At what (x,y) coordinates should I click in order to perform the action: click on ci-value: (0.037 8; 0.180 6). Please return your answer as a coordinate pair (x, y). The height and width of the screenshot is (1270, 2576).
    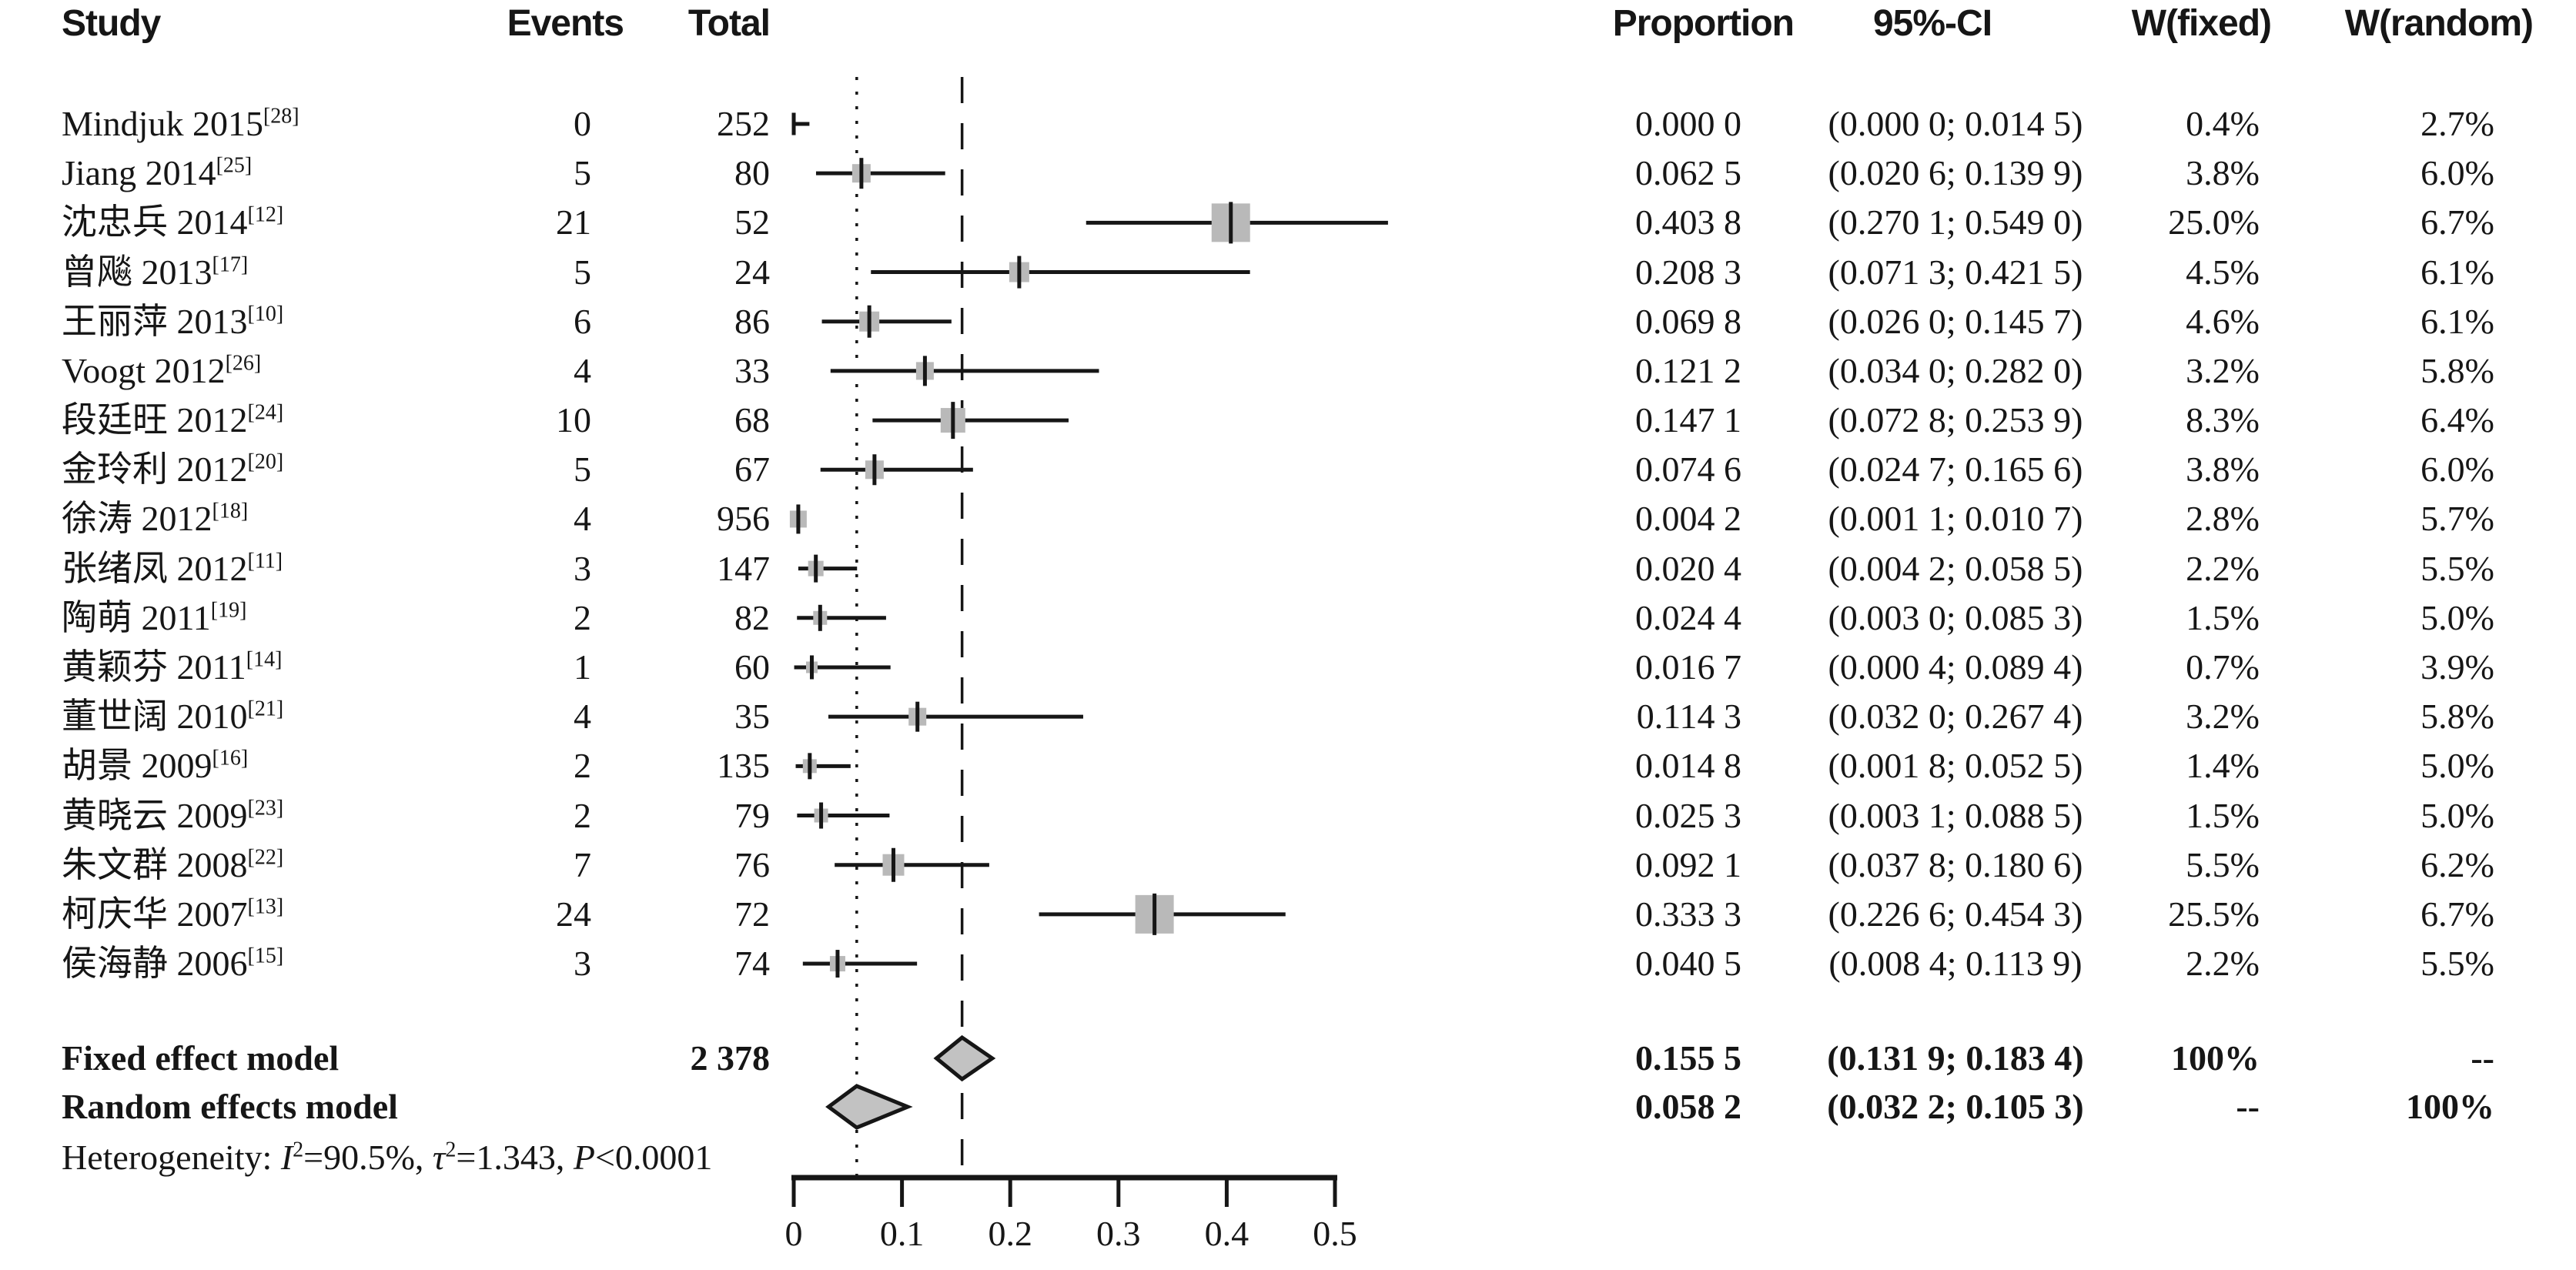
    Looking at the image, I should click on (1956, 864).